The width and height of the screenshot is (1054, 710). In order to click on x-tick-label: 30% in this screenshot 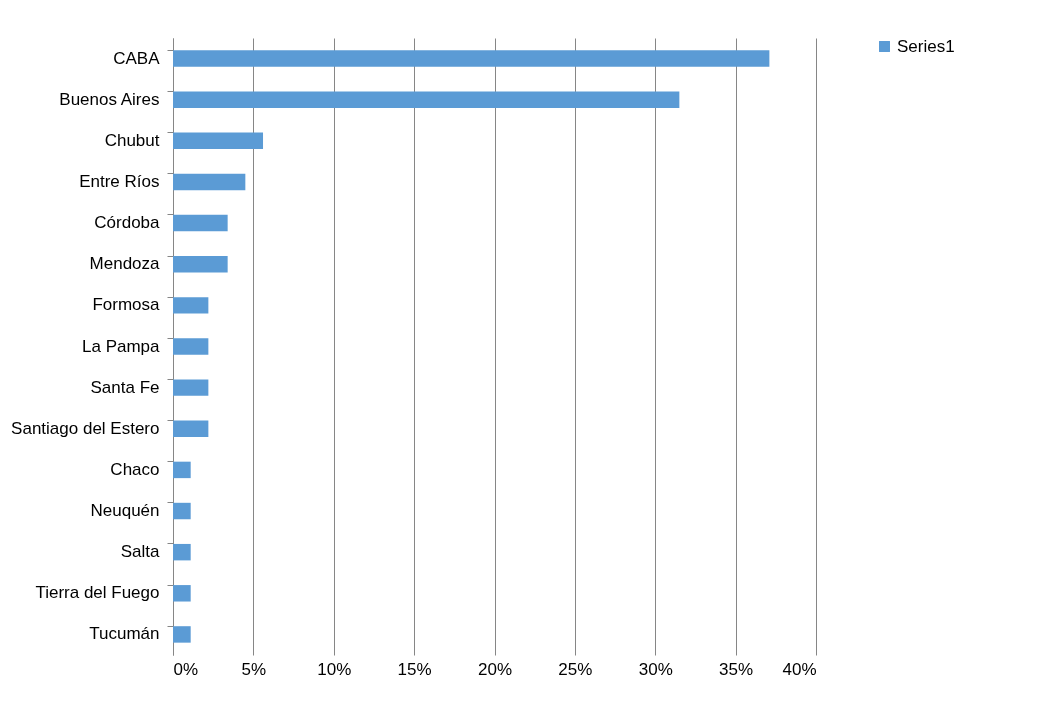, I will do `click(655, 669)`.